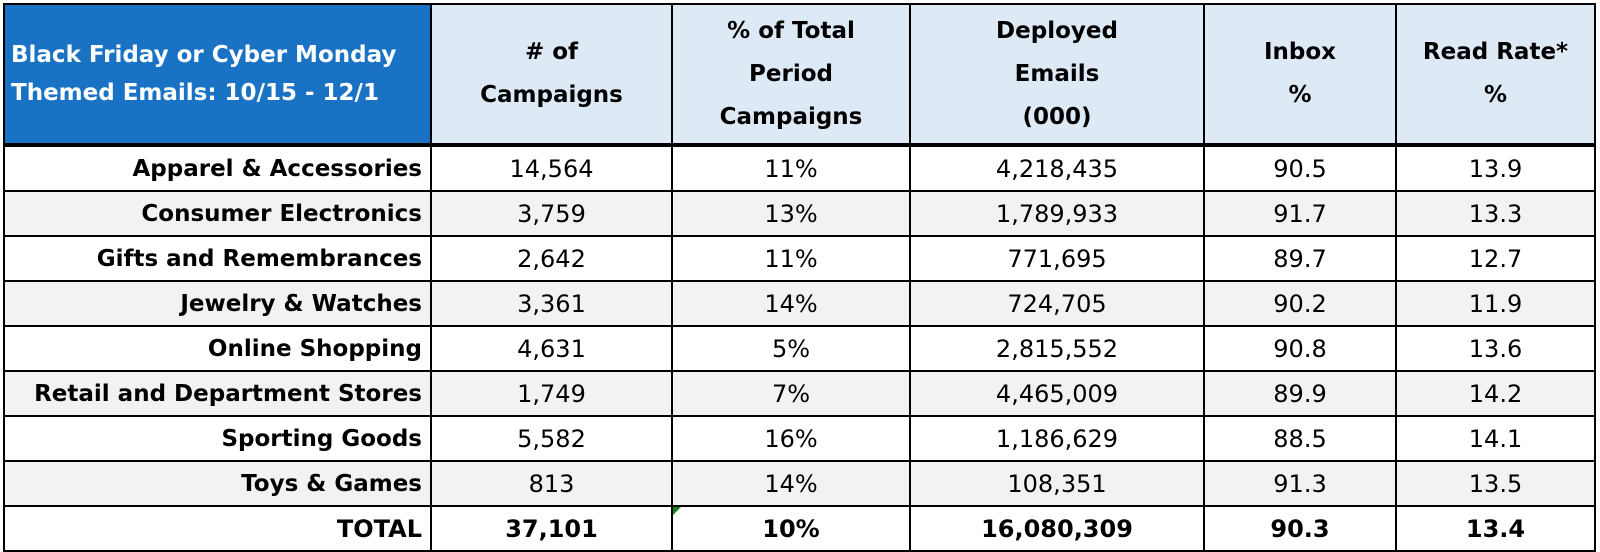 Image resolution: width=1600 pixels, height=552 pixels. I want to click on header-text: Emails, so click(1057, 73).